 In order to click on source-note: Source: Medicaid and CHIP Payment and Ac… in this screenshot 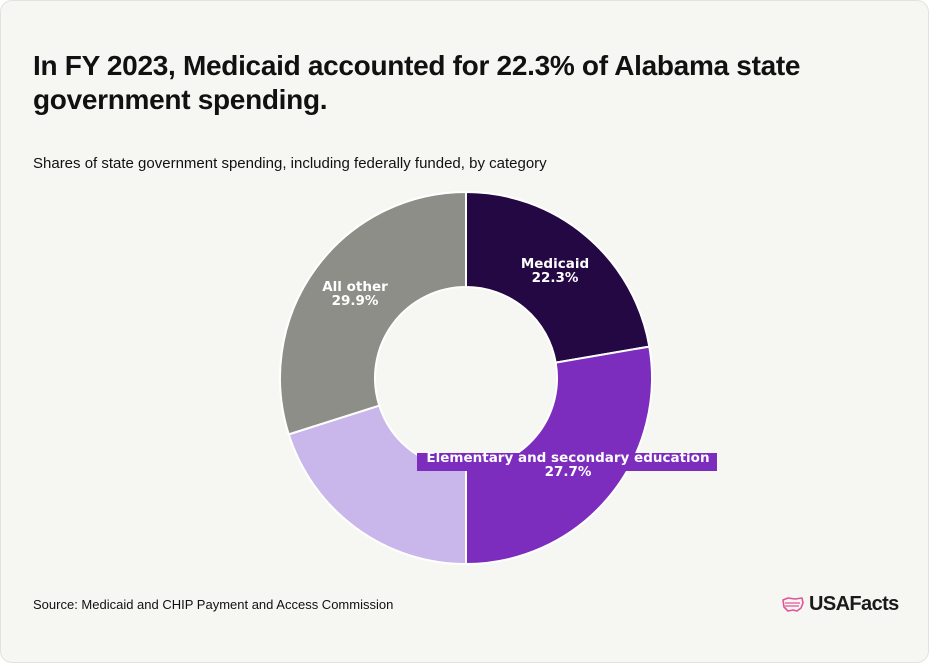, I will do `click(213, 604)`.